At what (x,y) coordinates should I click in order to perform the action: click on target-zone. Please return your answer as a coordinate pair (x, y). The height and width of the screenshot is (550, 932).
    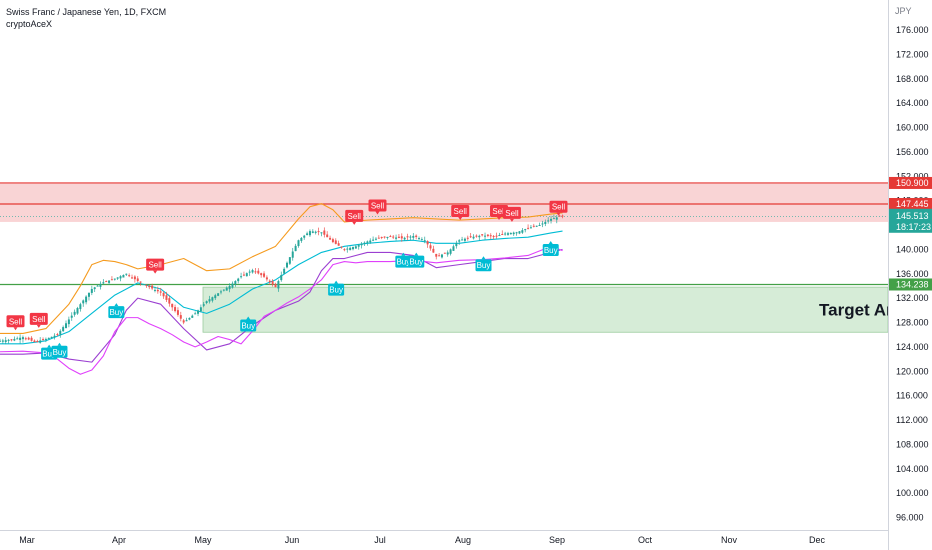
    Looking at the image, I should click on (545, 309).